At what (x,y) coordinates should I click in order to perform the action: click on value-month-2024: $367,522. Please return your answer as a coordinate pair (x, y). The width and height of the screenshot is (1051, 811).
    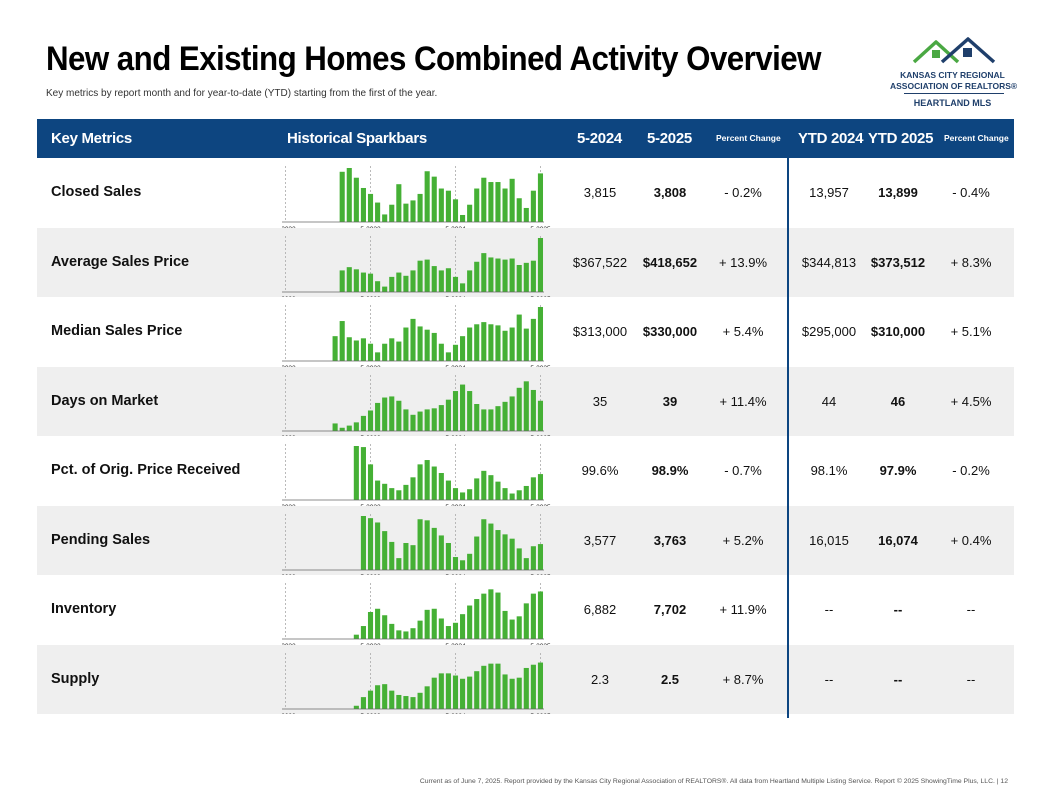
    Looking at the image, I should click on (600, 262).